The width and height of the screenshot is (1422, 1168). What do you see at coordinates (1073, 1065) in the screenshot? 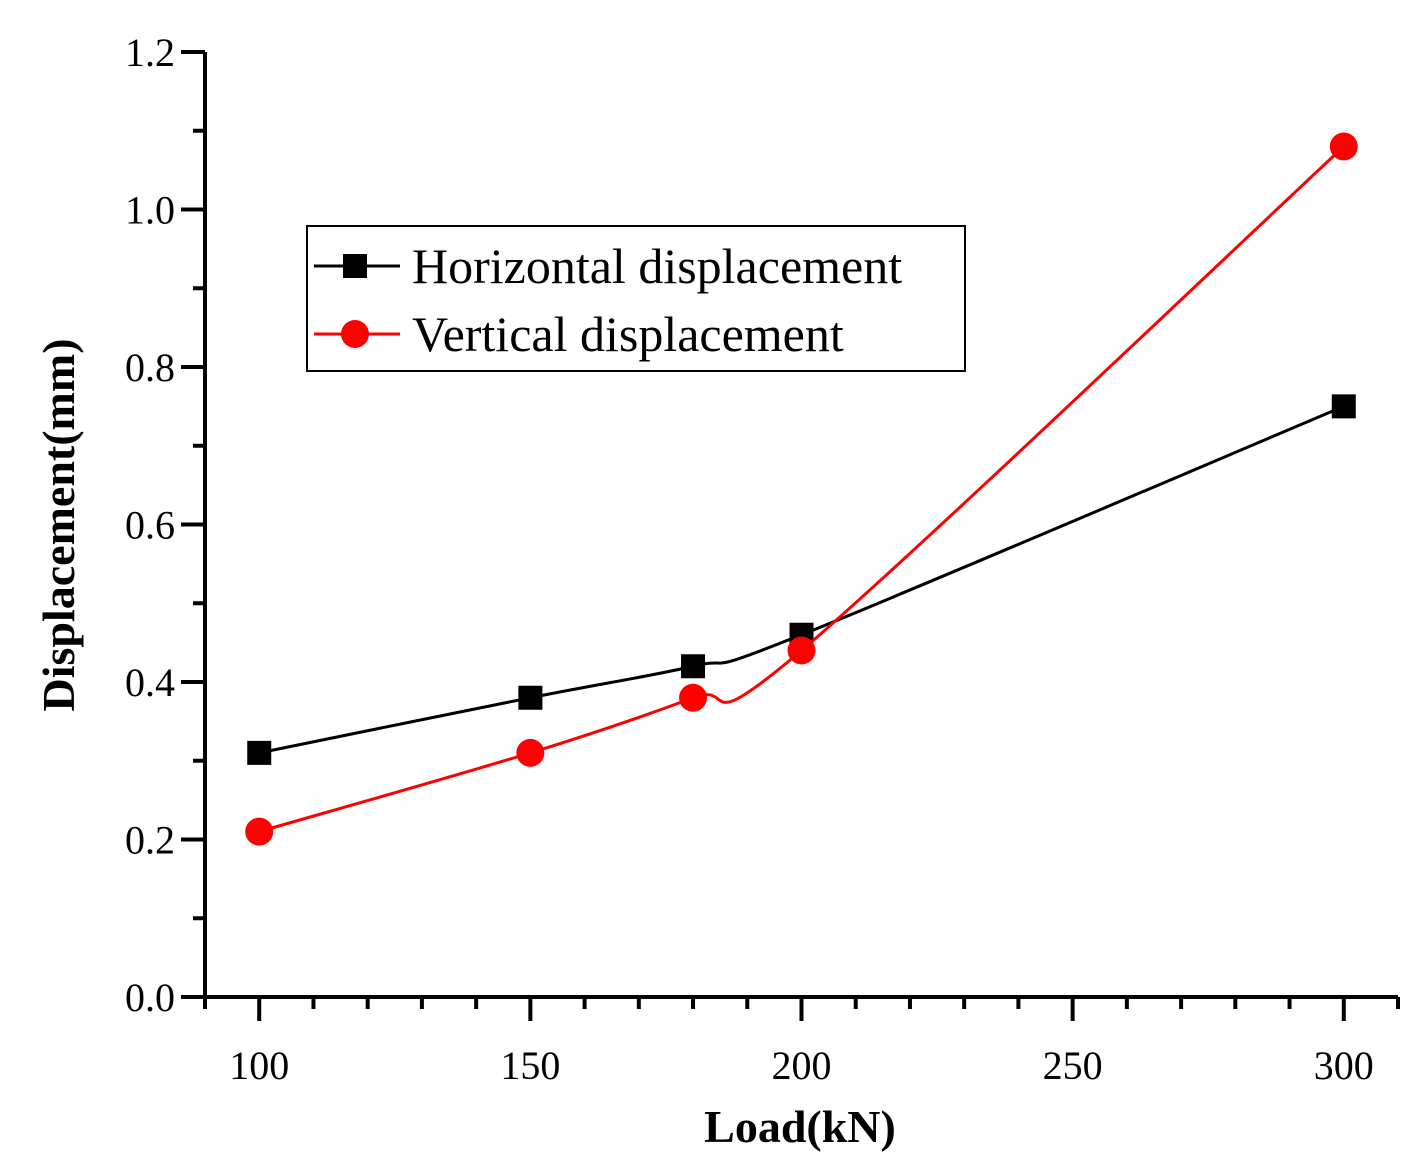
I see `x-tick-label: 250` at bounding box center [1073, 1065].